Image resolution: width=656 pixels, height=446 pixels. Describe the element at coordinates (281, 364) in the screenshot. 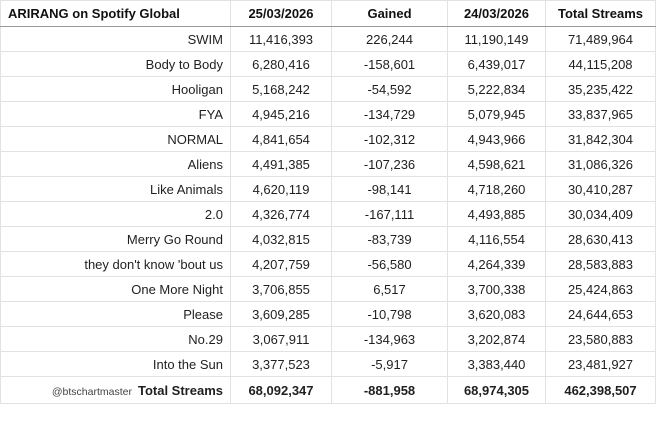

I see `date-current-cell: 3,377,523` at that location.